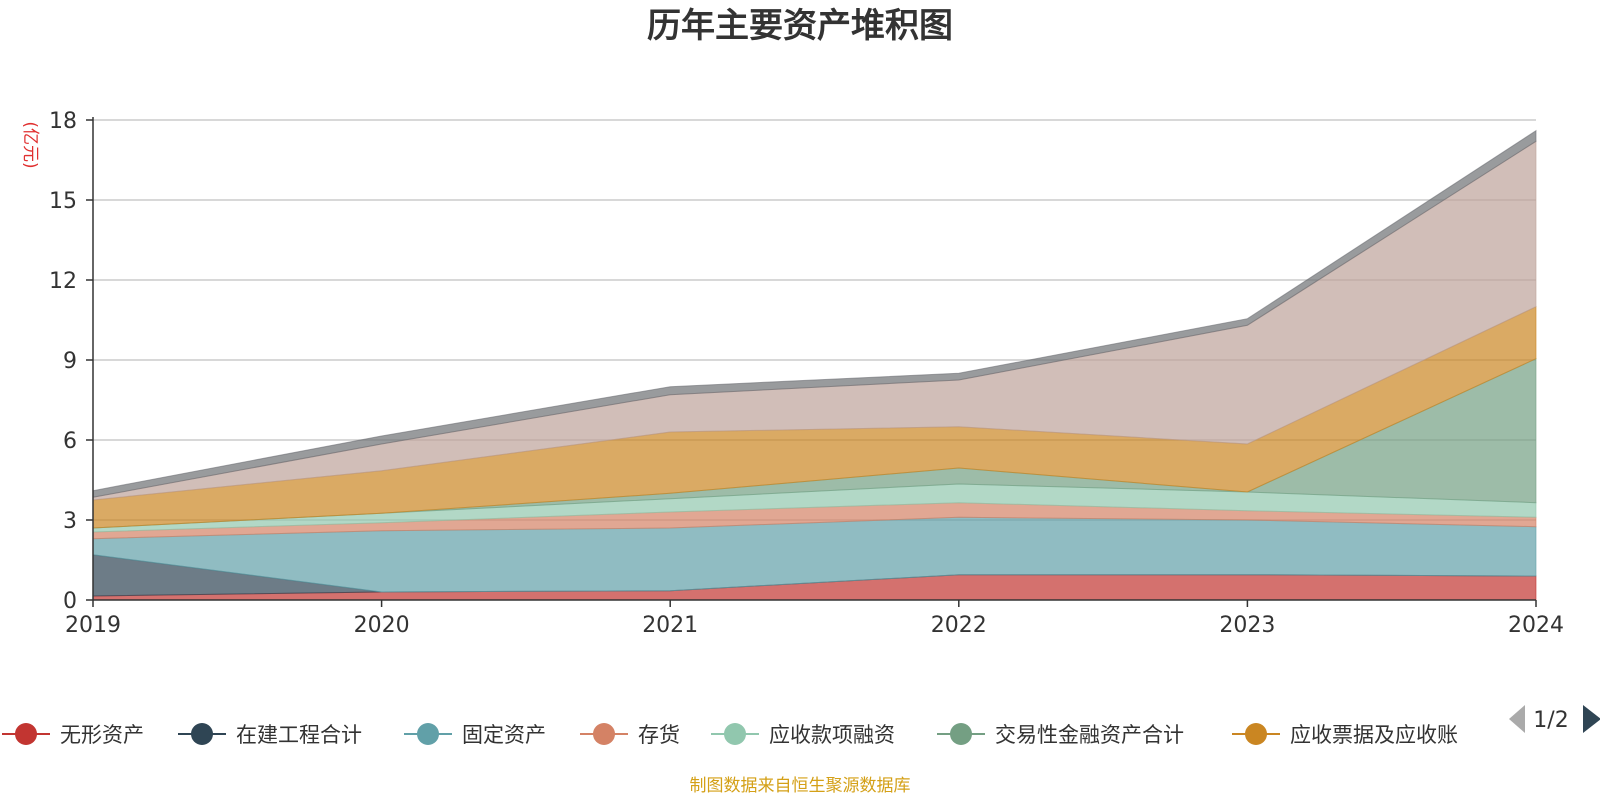  I want to click on y-tick-label: 6, so click(70, 441).